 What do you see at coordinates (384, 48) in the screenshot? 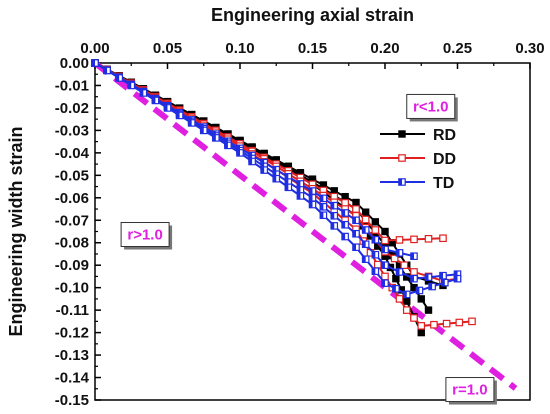
I see `x-tick-label: 0.20` at bounding box center [384, 48].